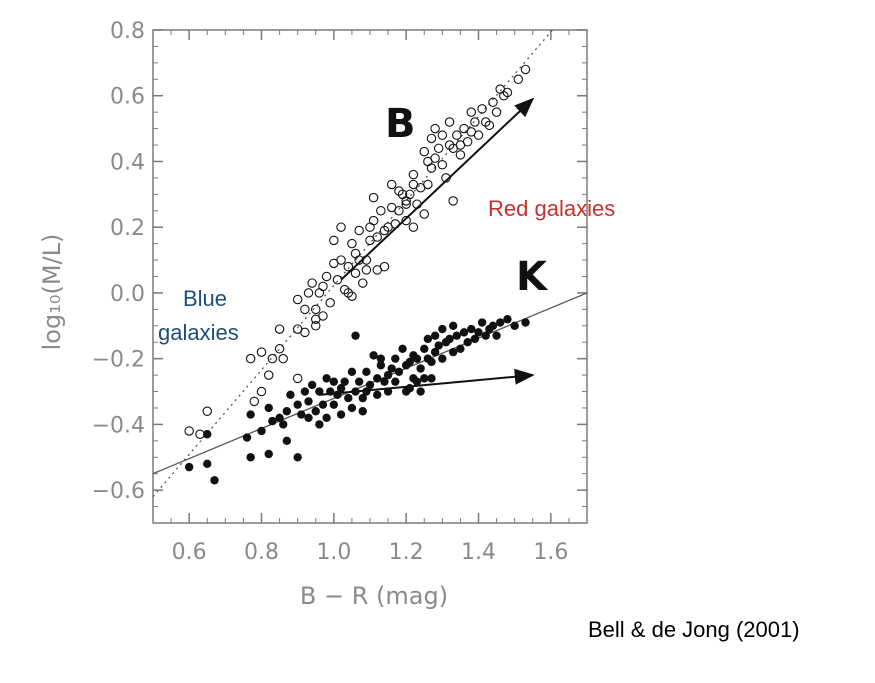 The width and height of the screenshot is (875, 683). I want to click on y-tick-label: 0.8, so click(127, 31).